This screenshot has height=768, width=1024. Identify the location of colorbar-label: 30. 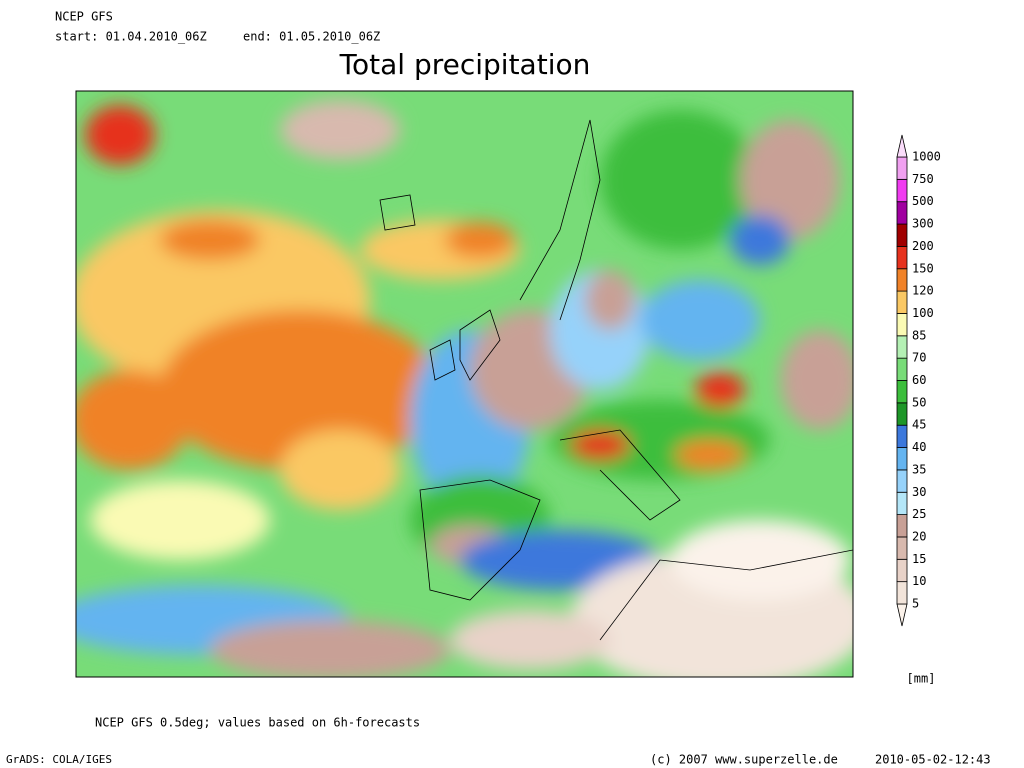
(919, 492).